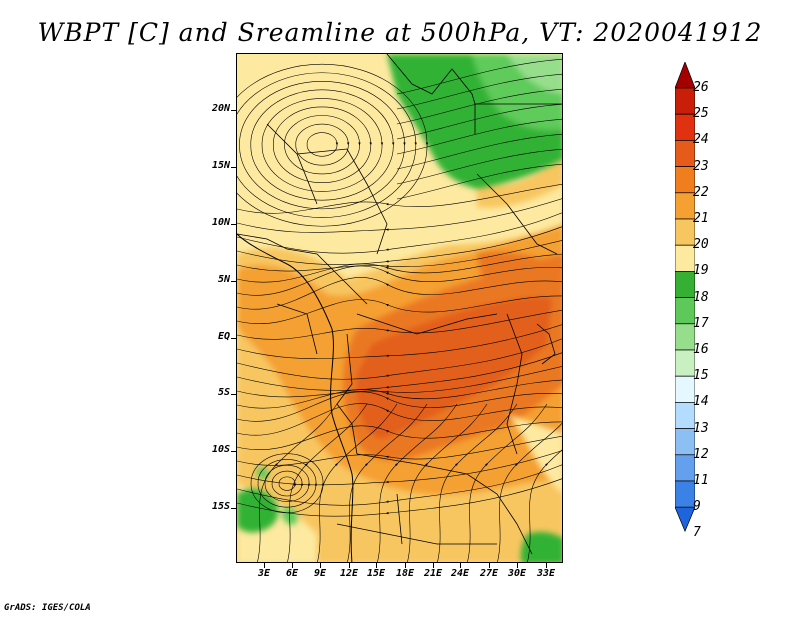 The height and width of the screenshot is (618, 800). I want to click on colorbar-label: 15, so click(701, 376).